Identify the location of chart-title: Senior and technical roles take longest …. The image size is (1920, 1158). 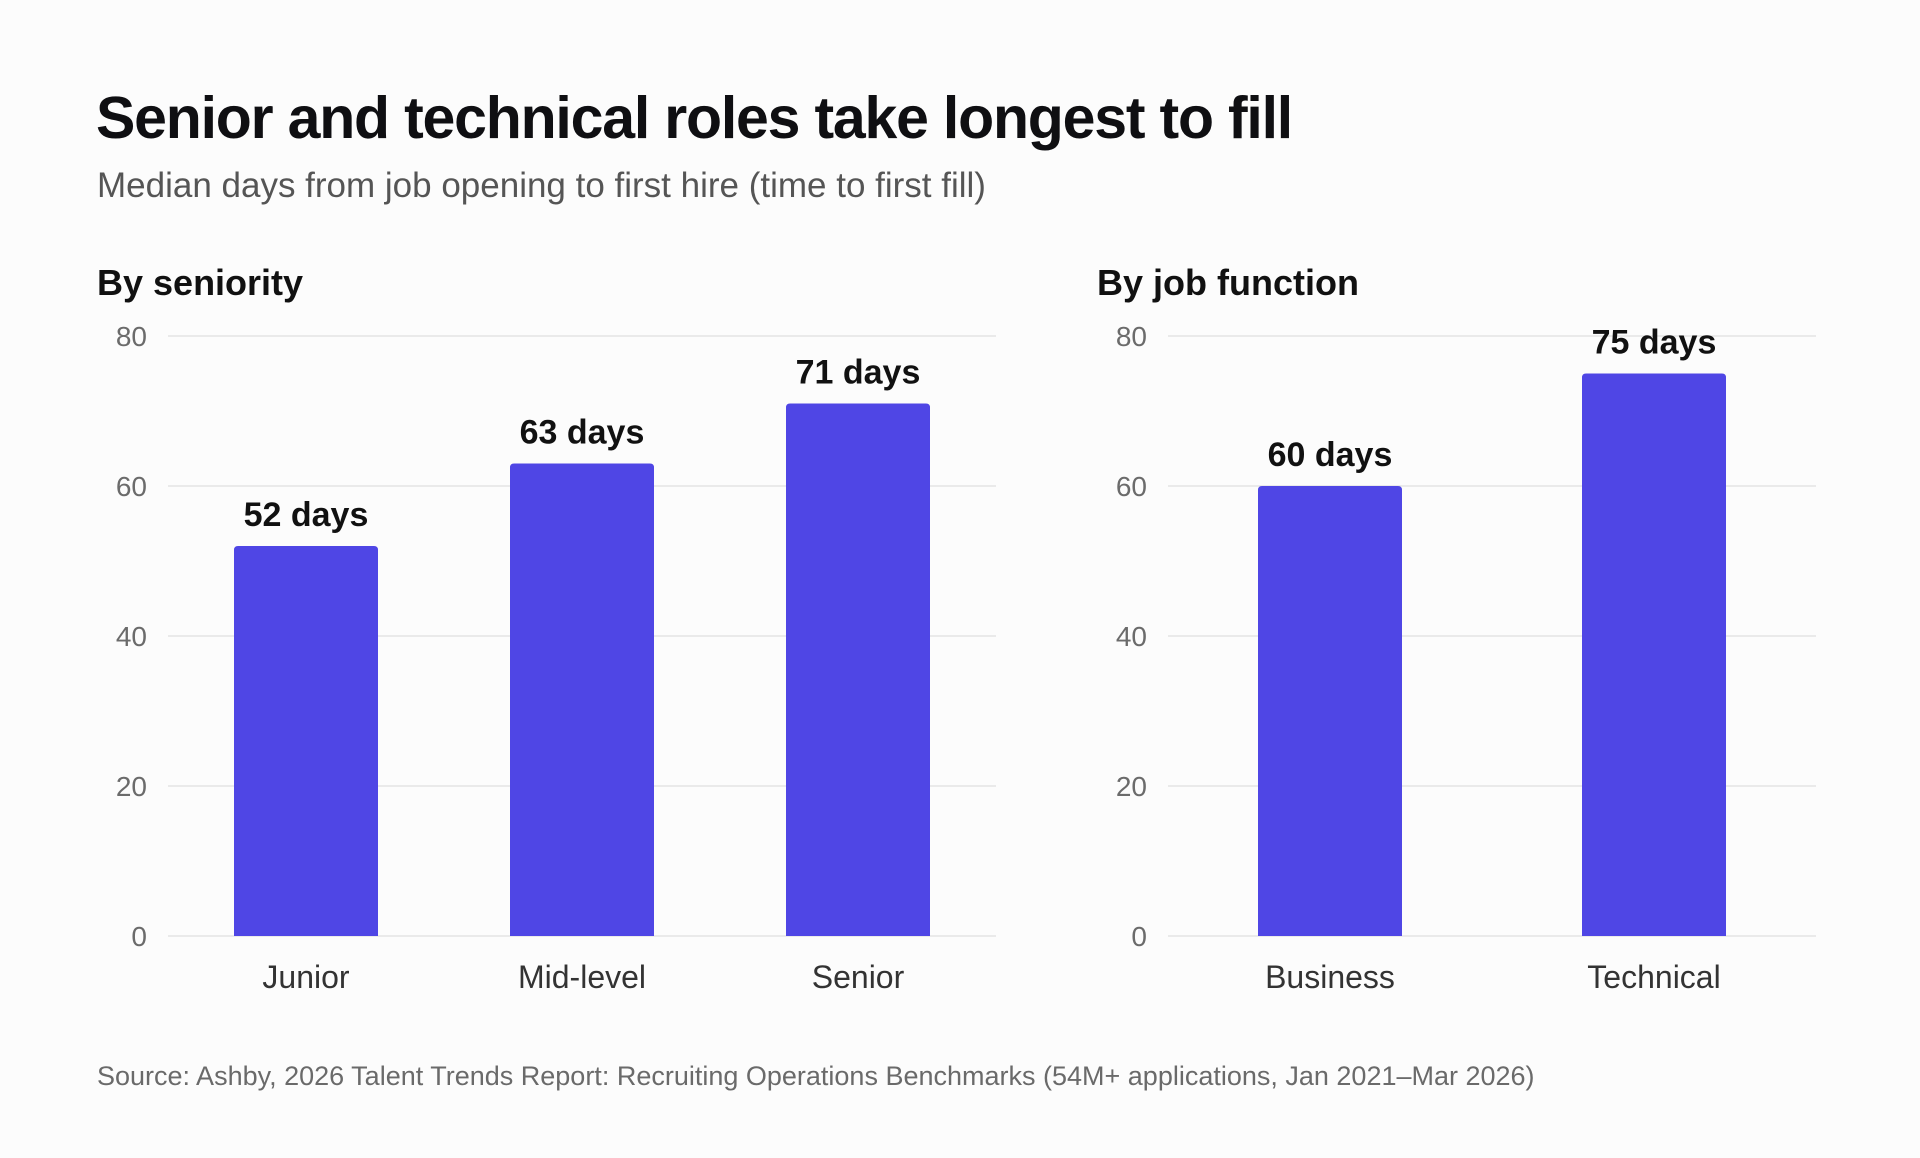
(694, 118).